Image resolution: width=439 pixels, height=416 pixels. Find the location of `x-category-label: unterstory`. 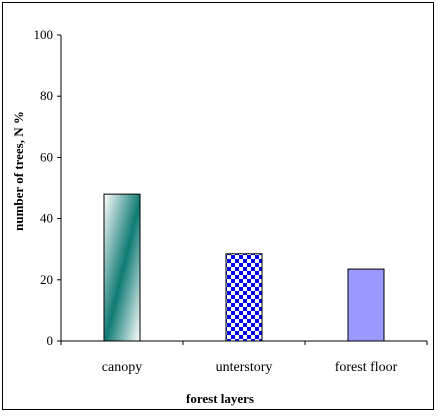

x-category-label: unterstory is located at coordinates (244, 367).